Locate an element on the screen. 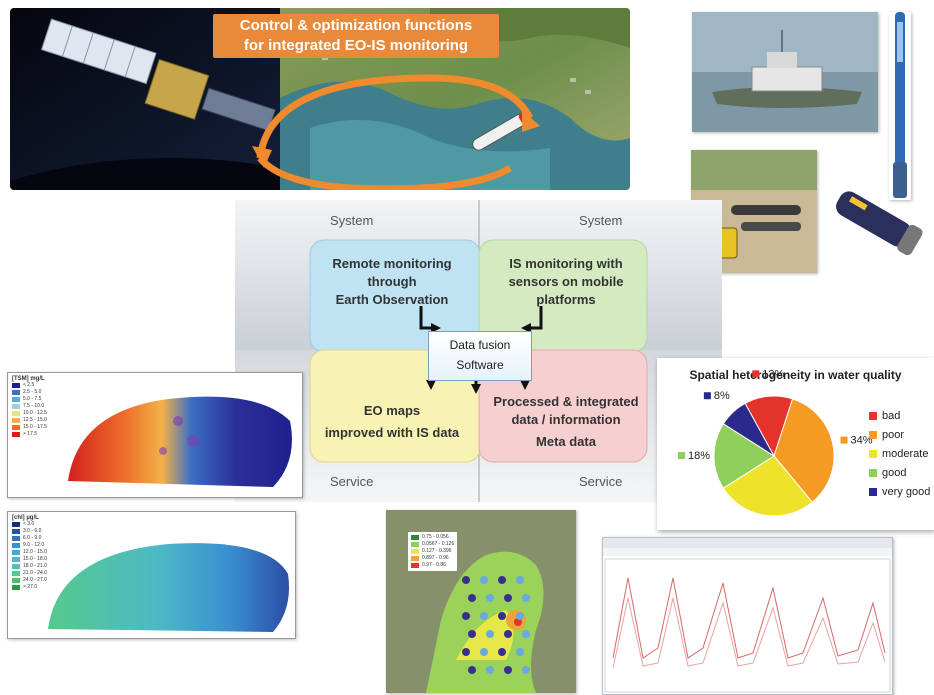  lake-map-raster is located at coordinates (481, 601).